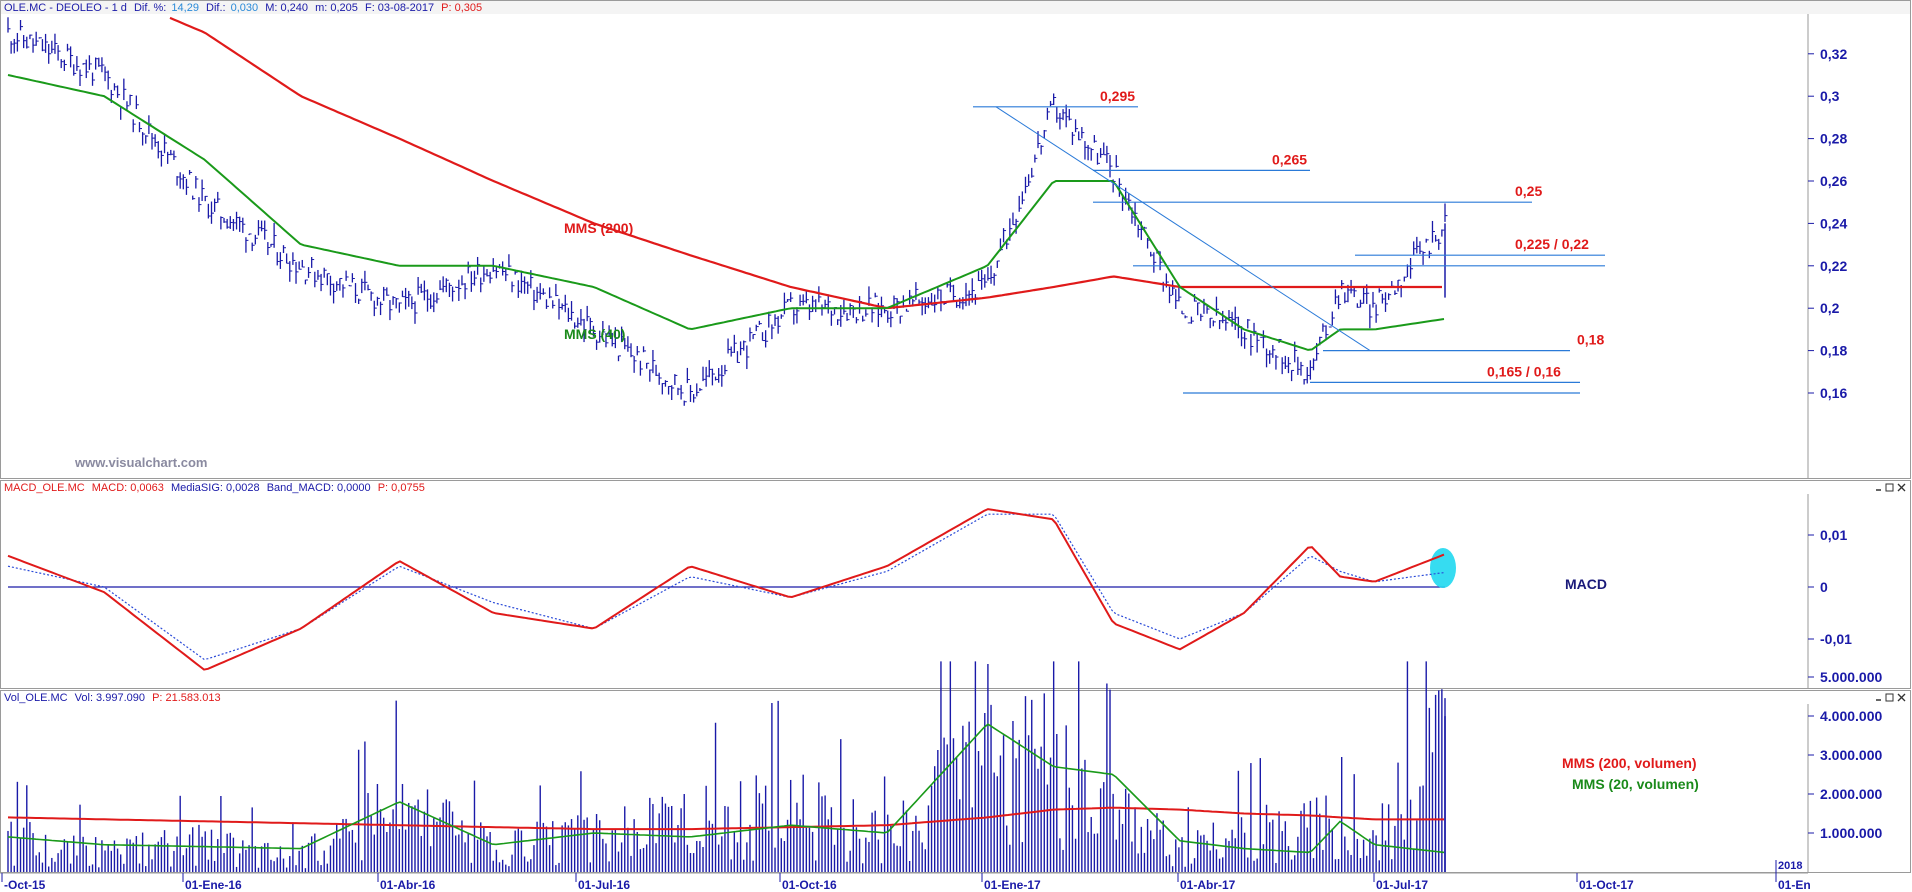  I want to click on price-y-tick-label: 0,2, so click(1830, 308).